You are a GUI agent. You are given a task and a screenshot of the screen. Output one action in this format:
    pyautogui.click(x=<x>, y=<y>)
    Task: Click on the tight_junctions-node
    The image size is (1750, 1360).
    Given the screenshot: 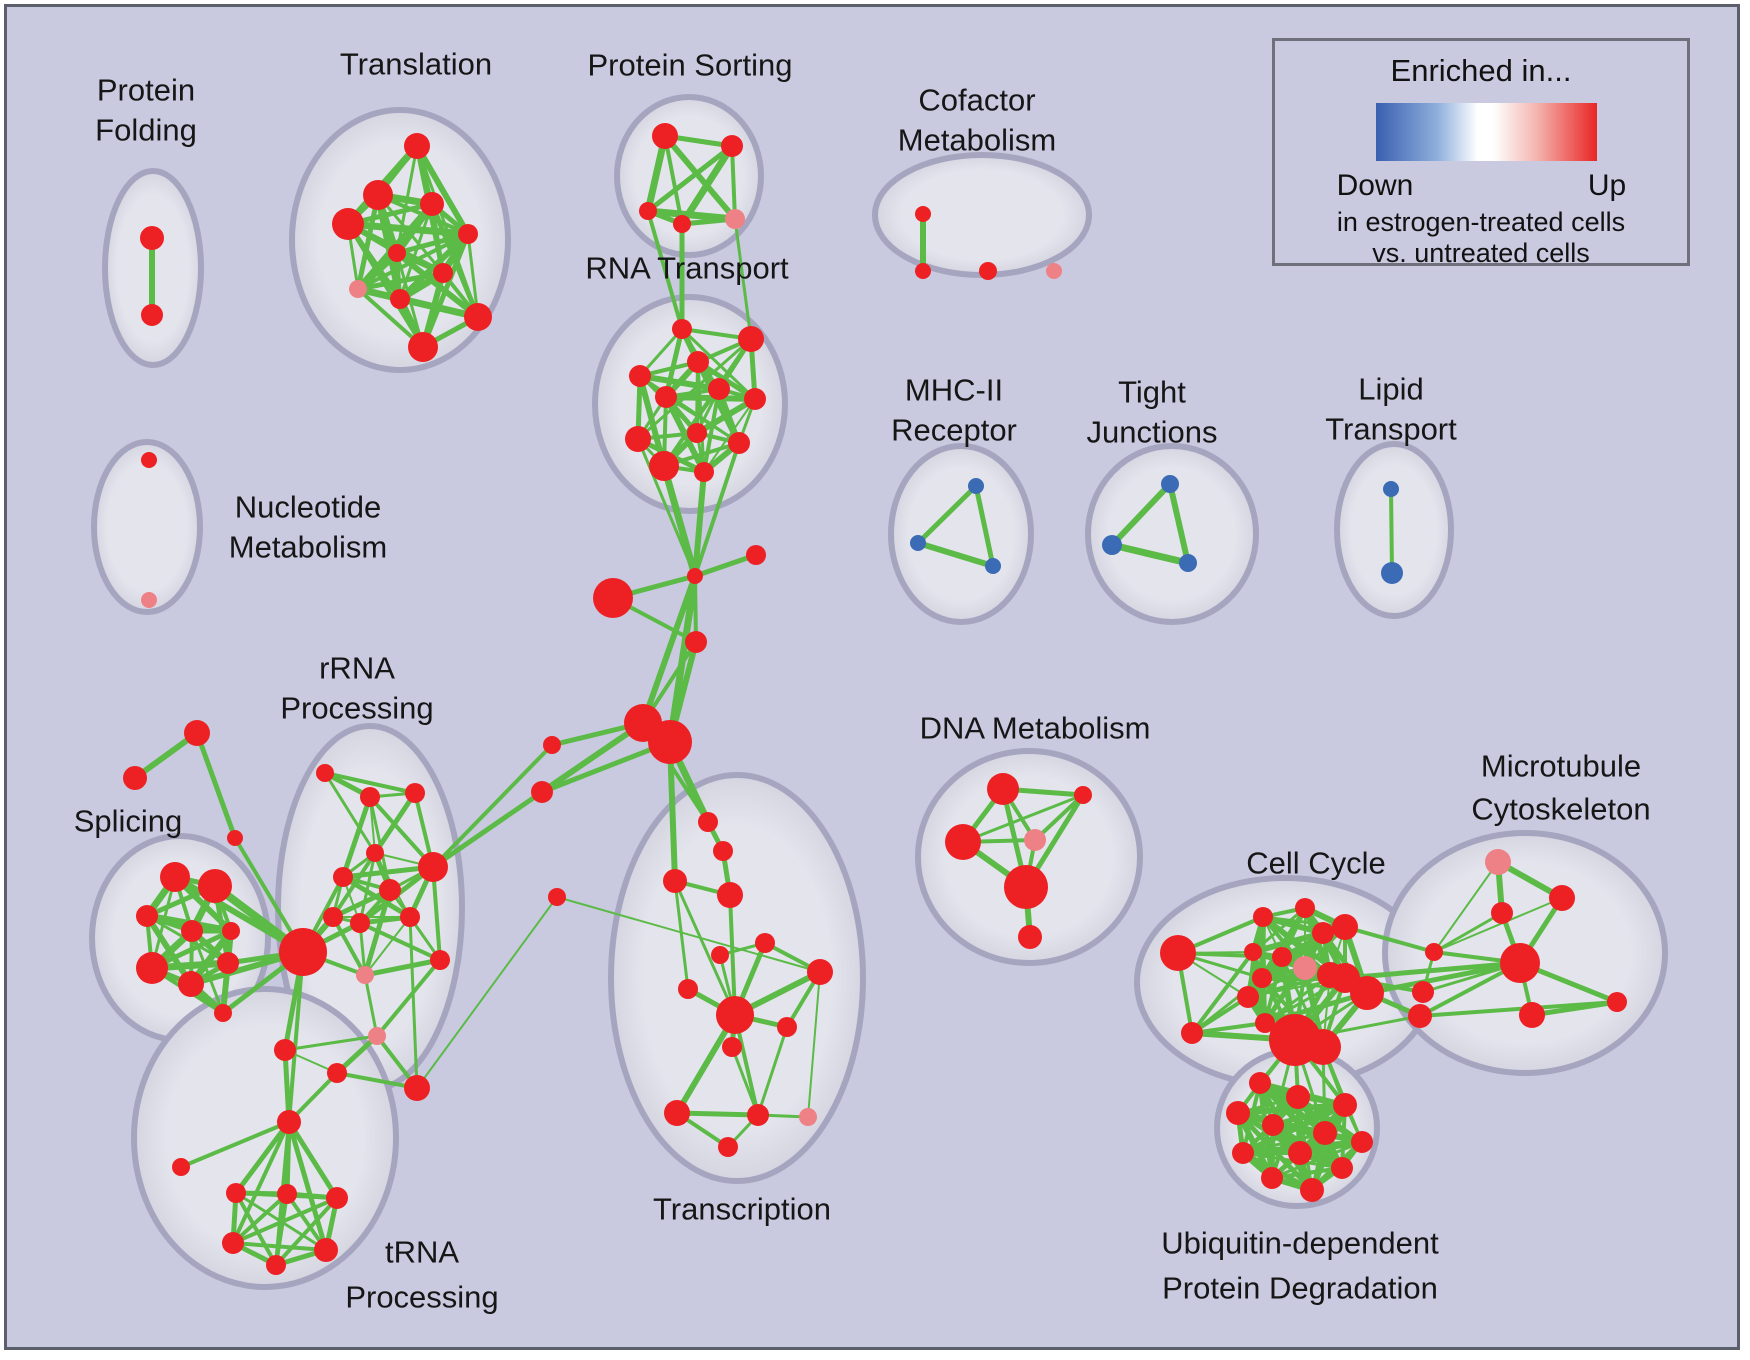 What is the action you would take?
    pyautogui.click(x=1170, y=484)
    